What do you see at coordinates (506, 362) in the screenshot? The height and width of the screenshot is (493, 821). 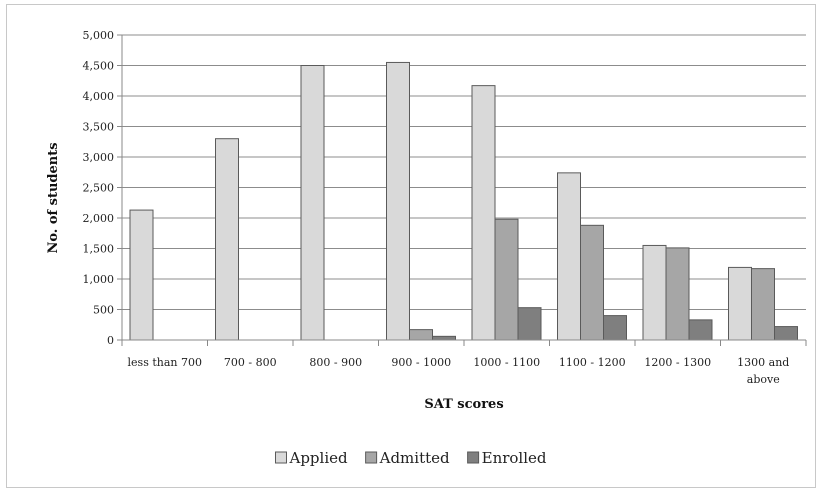 I see `x-tick-label: 1000 - 1100` at bounding box center [506, 362].